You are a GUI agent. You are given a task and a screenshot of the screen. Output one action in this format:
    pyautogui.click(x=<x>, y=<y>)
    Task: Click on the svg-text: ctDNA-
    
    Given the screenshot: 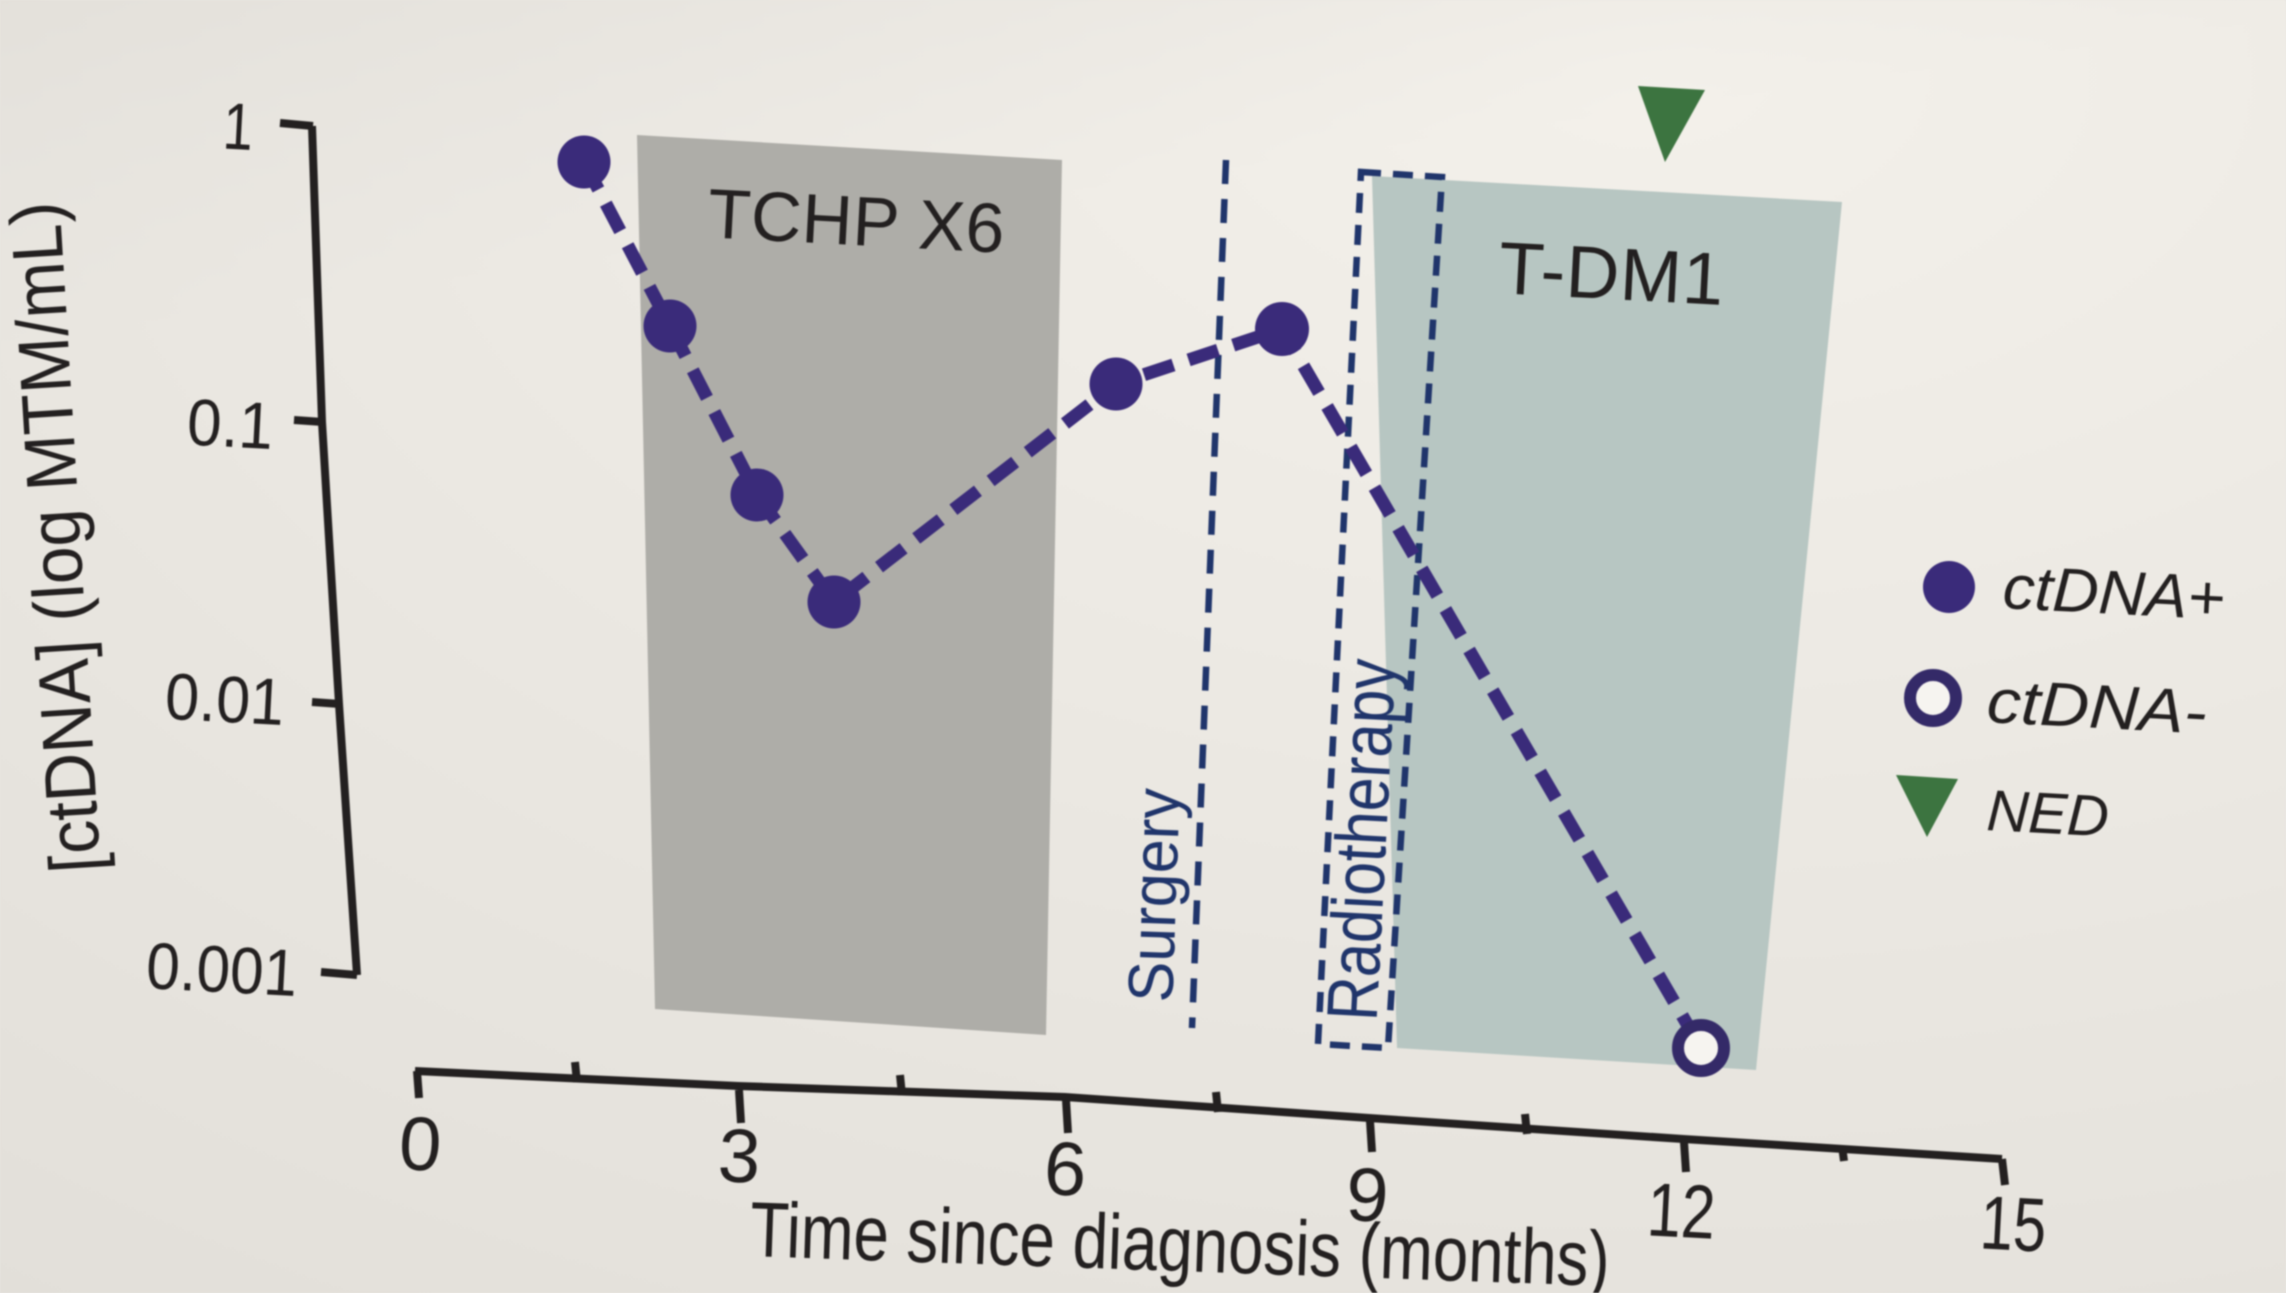 What is the action you would take?
    pyautogui.click(x=2096, y=707)
    